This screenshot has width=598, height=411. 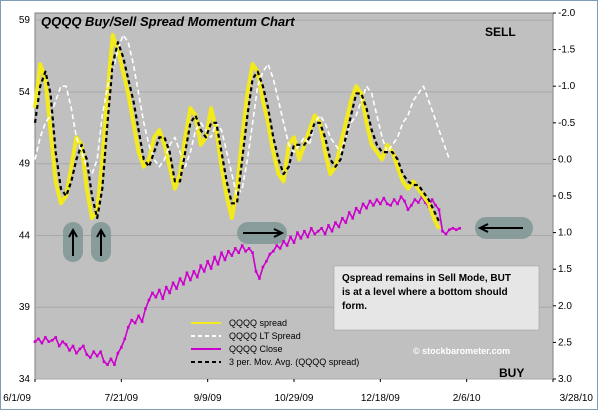 What do you see at coordinates (426, 278) in the screenshot?
I see `note-line-1: Qspread remains in Sell Mode, BUT` at bounding box center [426, 278].